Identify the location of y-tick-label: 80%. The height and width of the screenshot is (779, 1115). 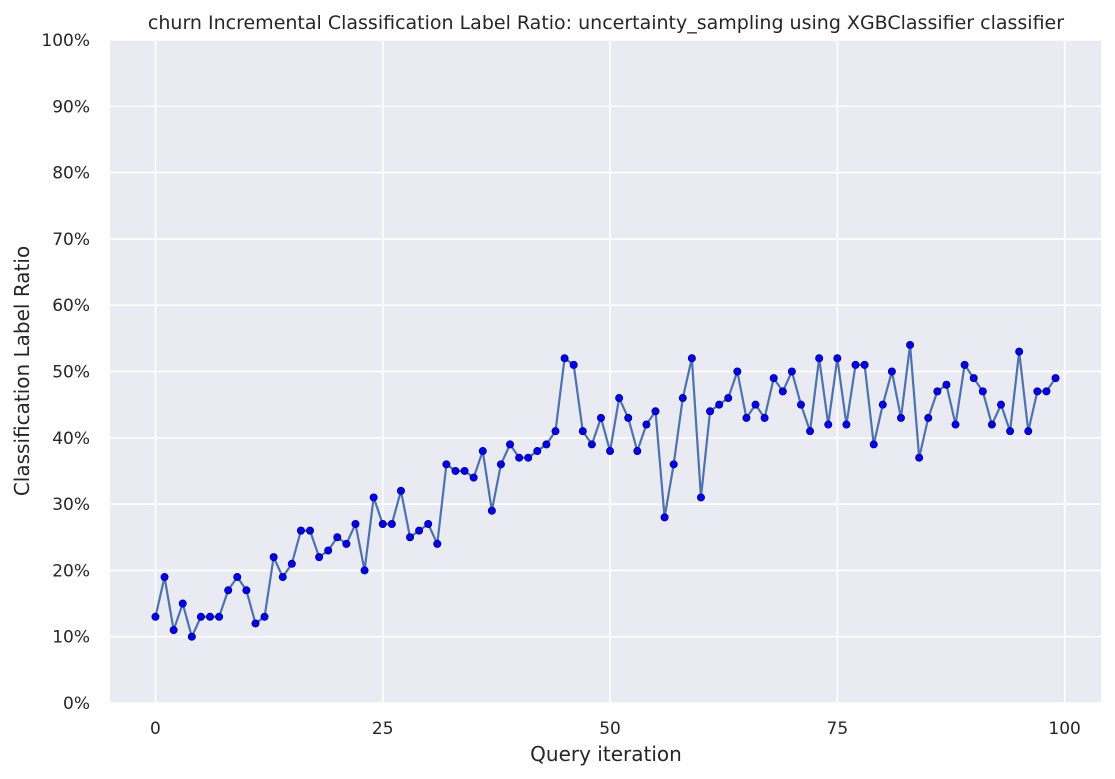
(71, 174).